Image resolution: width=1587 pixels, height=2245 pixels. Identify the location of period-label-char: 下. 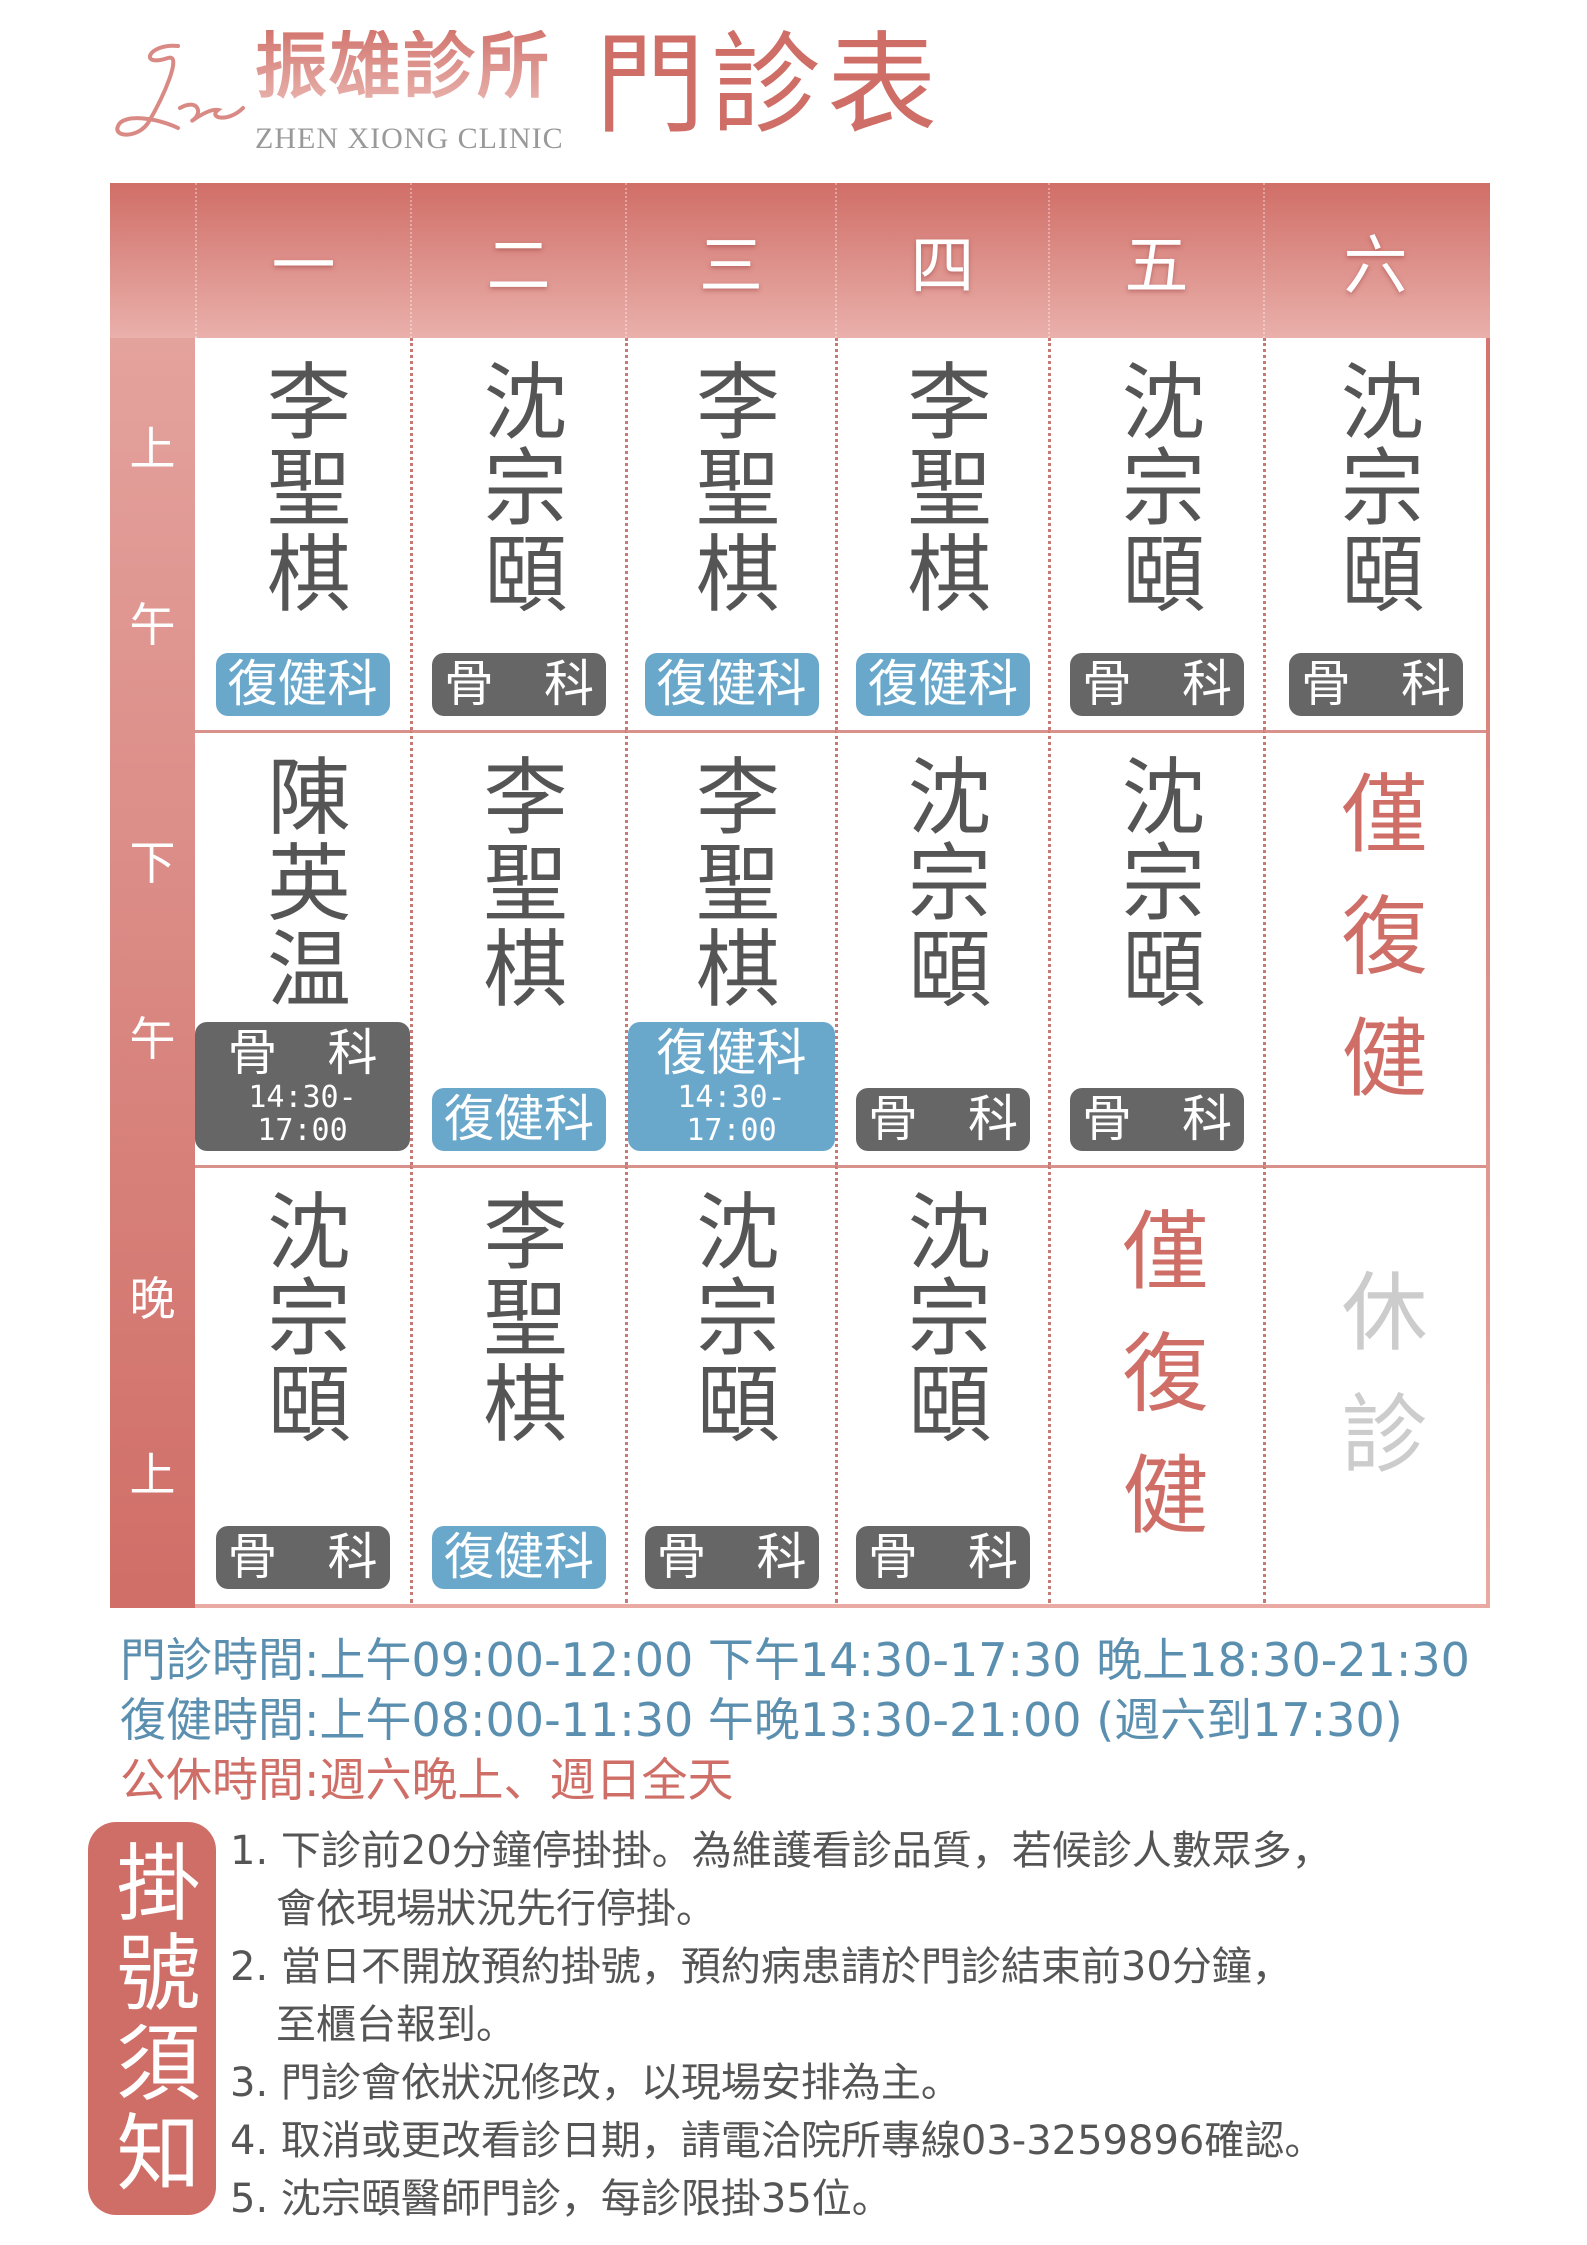
(152, 862).